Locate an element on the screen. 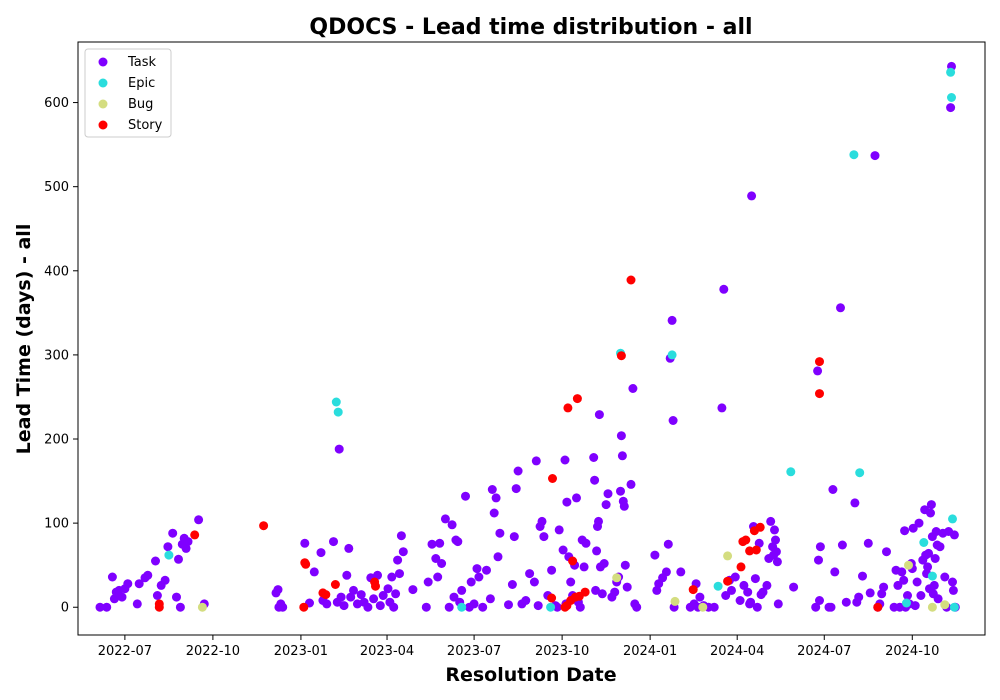 This screenshot has width=1000, height=700. legend-label-task: Task is located at coordinates (142, 62).